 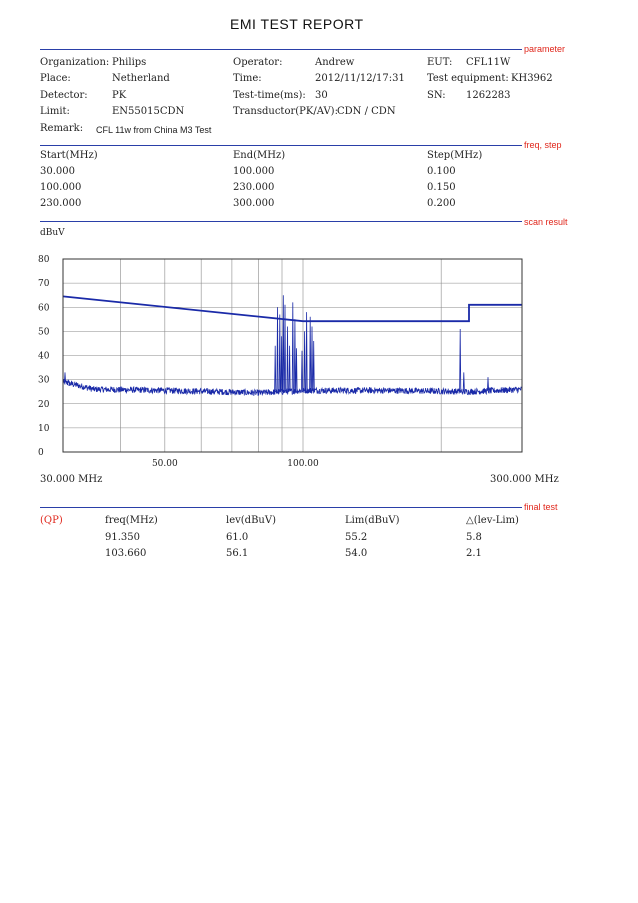 I want to click on start-header: Start(MHz), so click(x=69, y=155).